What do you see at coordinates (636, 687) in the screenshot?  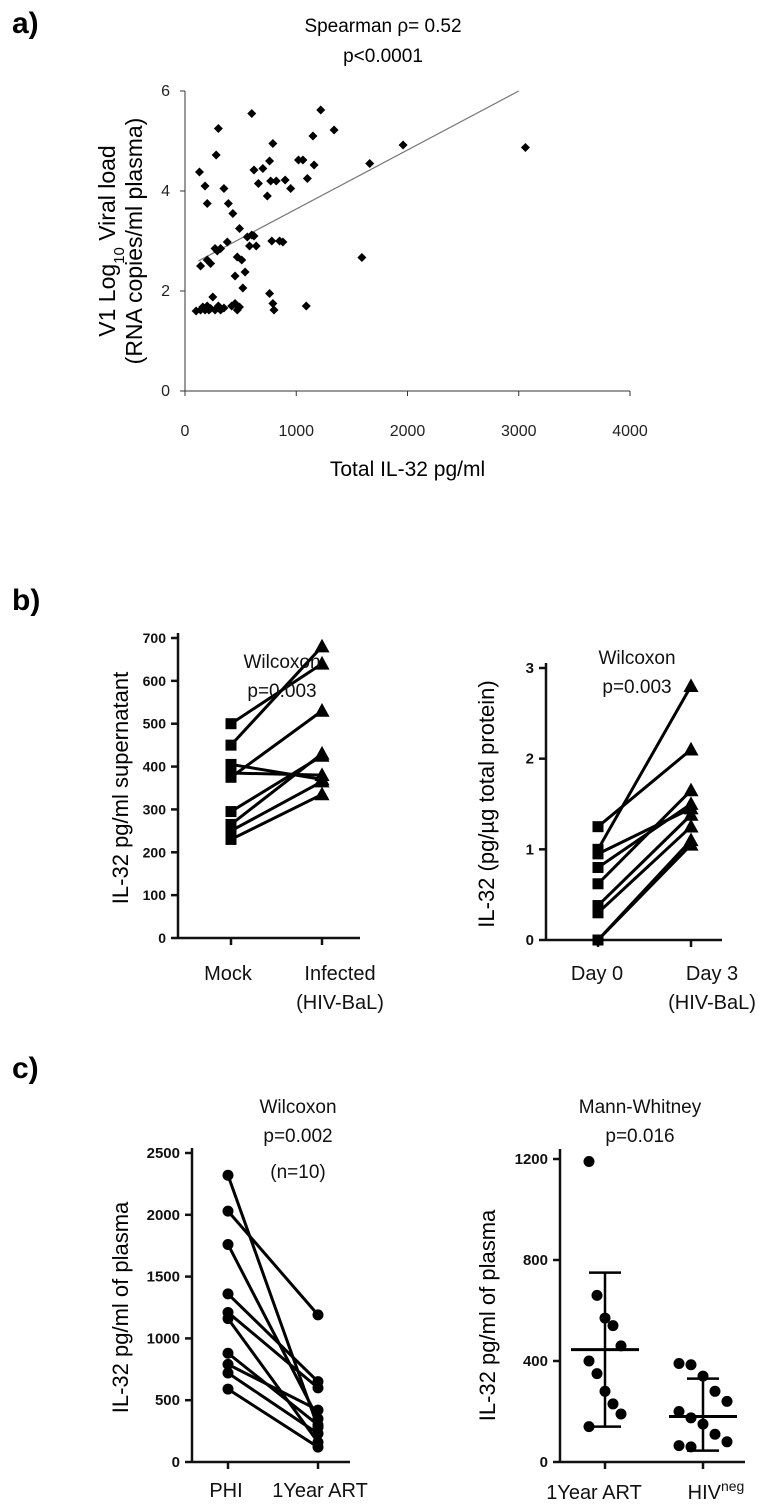 I see `p-value-b-right: p=0.003` at bounding box center [636, 687].